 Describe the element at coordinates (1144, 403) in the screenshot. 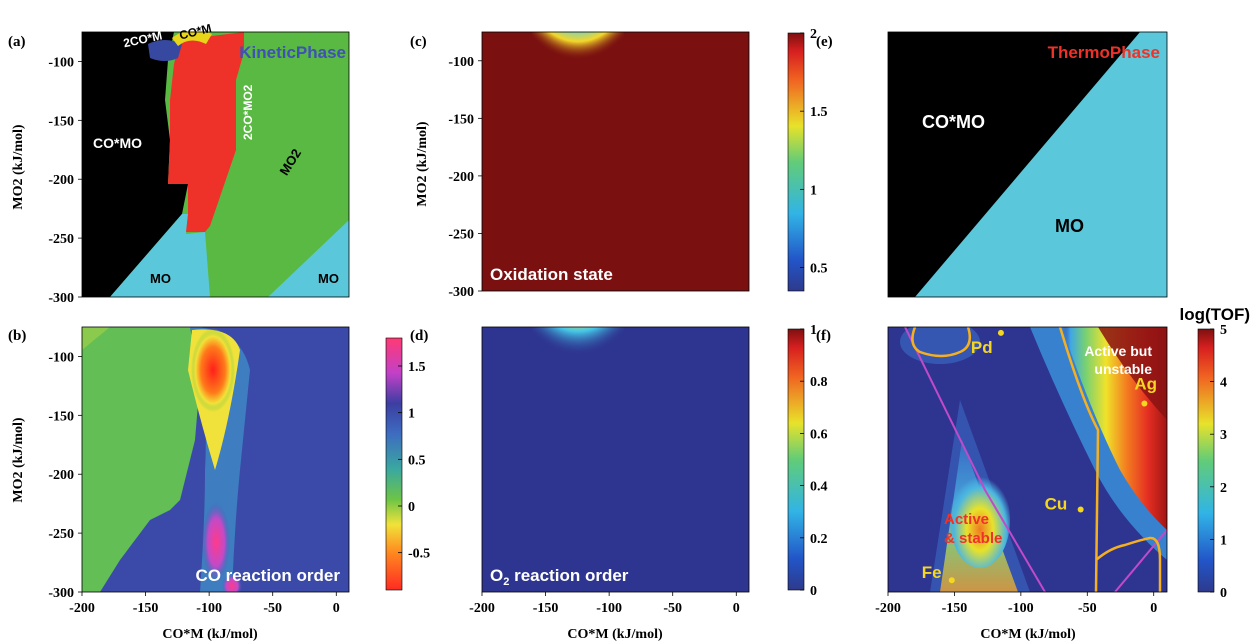

I see `metal-point-ag` at that location.